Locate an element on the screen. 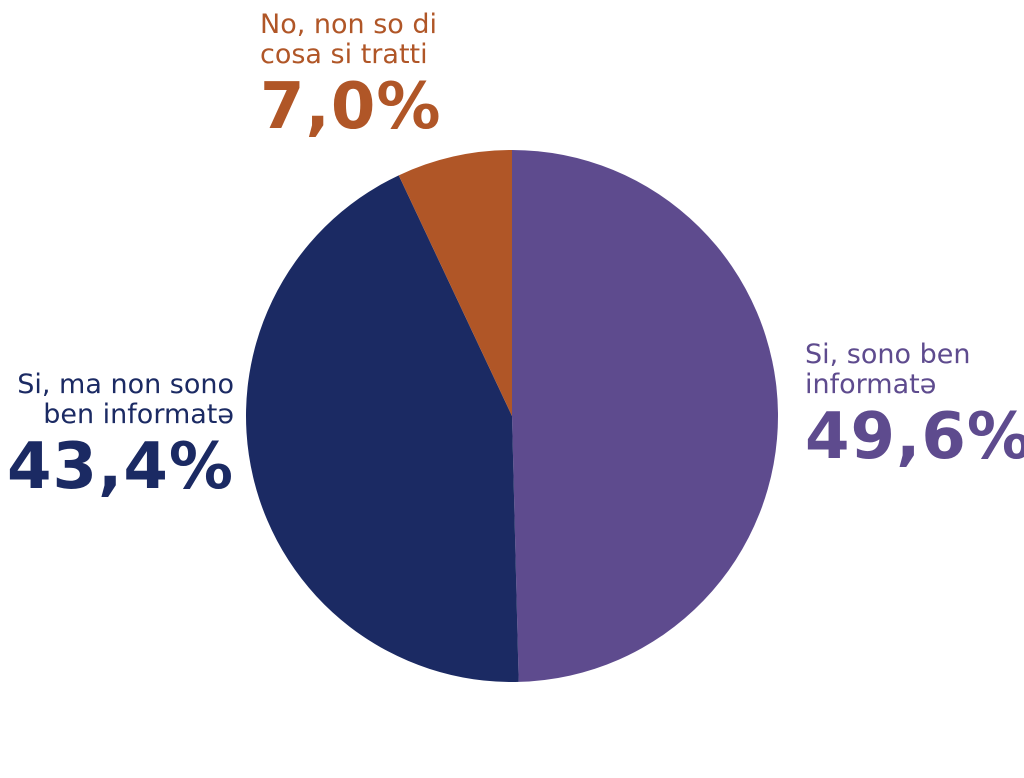  slice-label-non-ben-informate: Si, ma non sono ben informatə 43,4% is located at coordinates (120, 437).